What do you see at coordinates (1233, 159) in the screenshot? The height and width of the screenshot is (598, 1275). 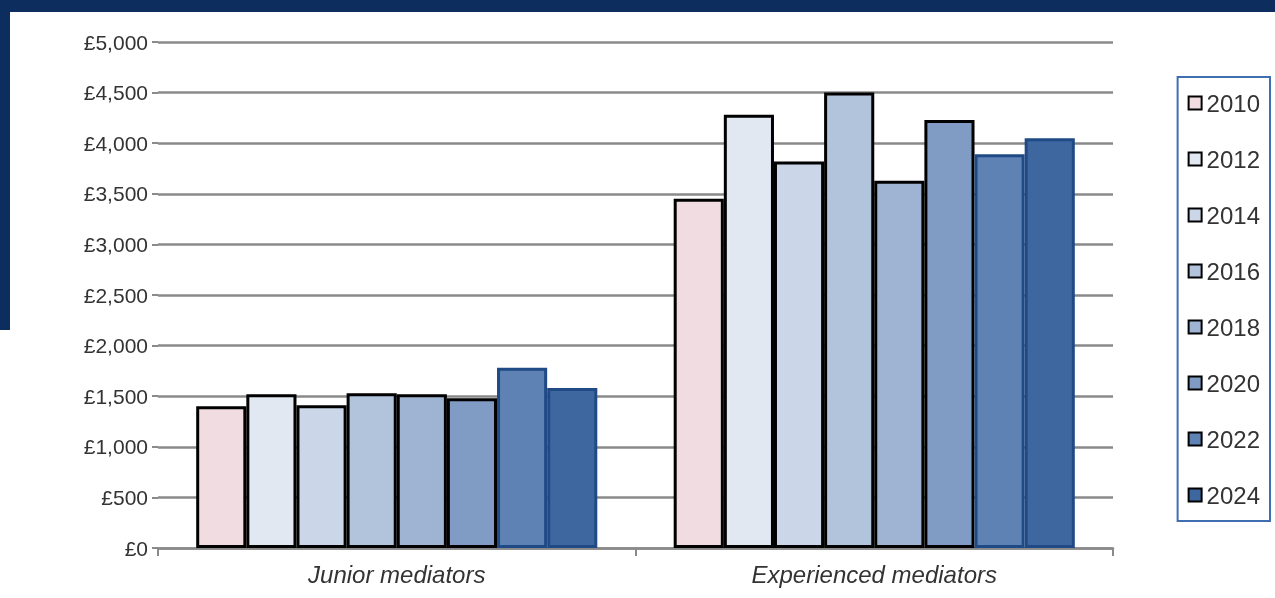 I see `legend-label: 2012` at bounding box center [1233, 159].